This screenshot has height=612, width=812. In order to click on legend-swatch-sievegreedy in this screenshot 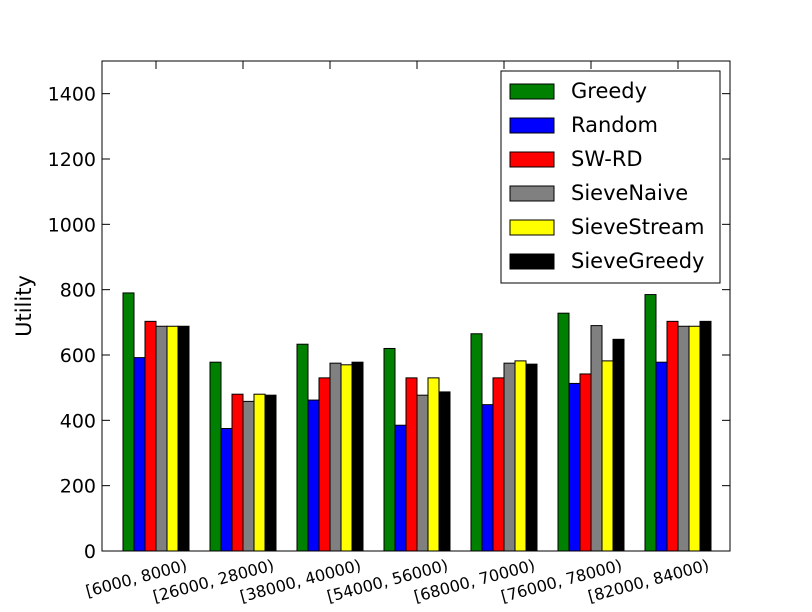, I will do `click(532, 261)`.